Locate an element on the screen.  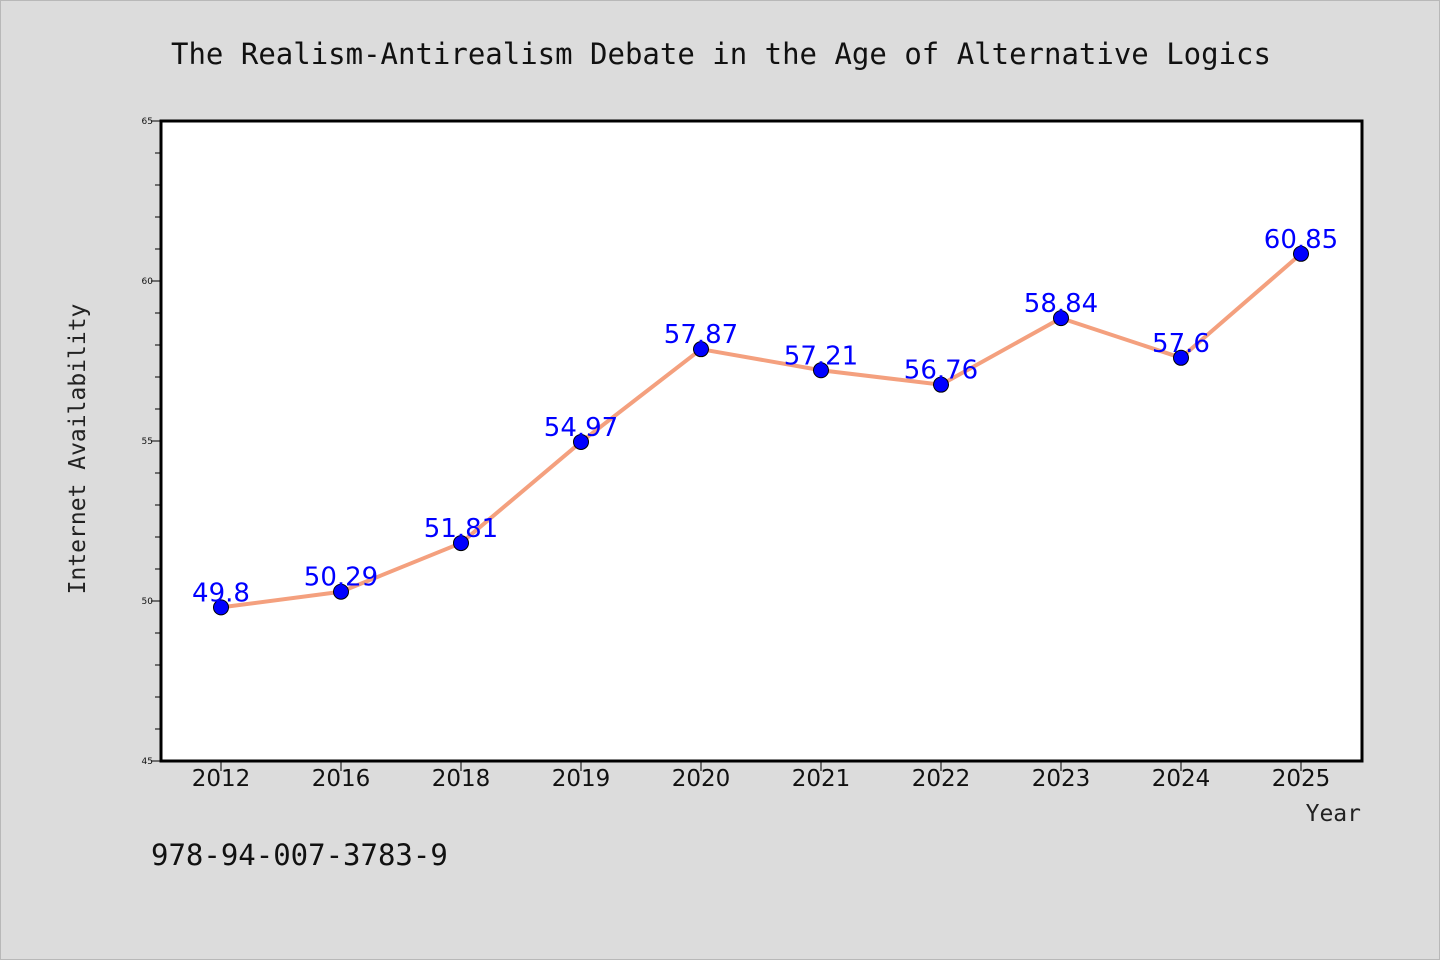
y-tick-label: 50 is located at coordinates (148, 602).